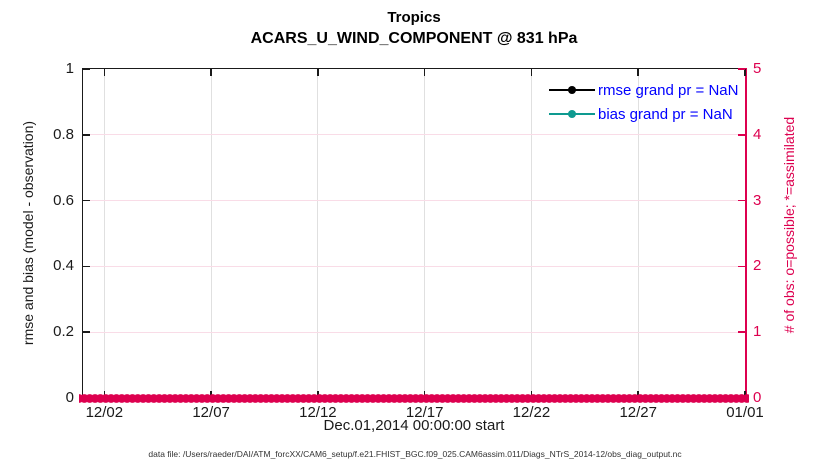 The image size is (830, 470). Describe the element at coordinates (757, 200) in the screenshot. I see `y-tick-label-right: 3` at that location.